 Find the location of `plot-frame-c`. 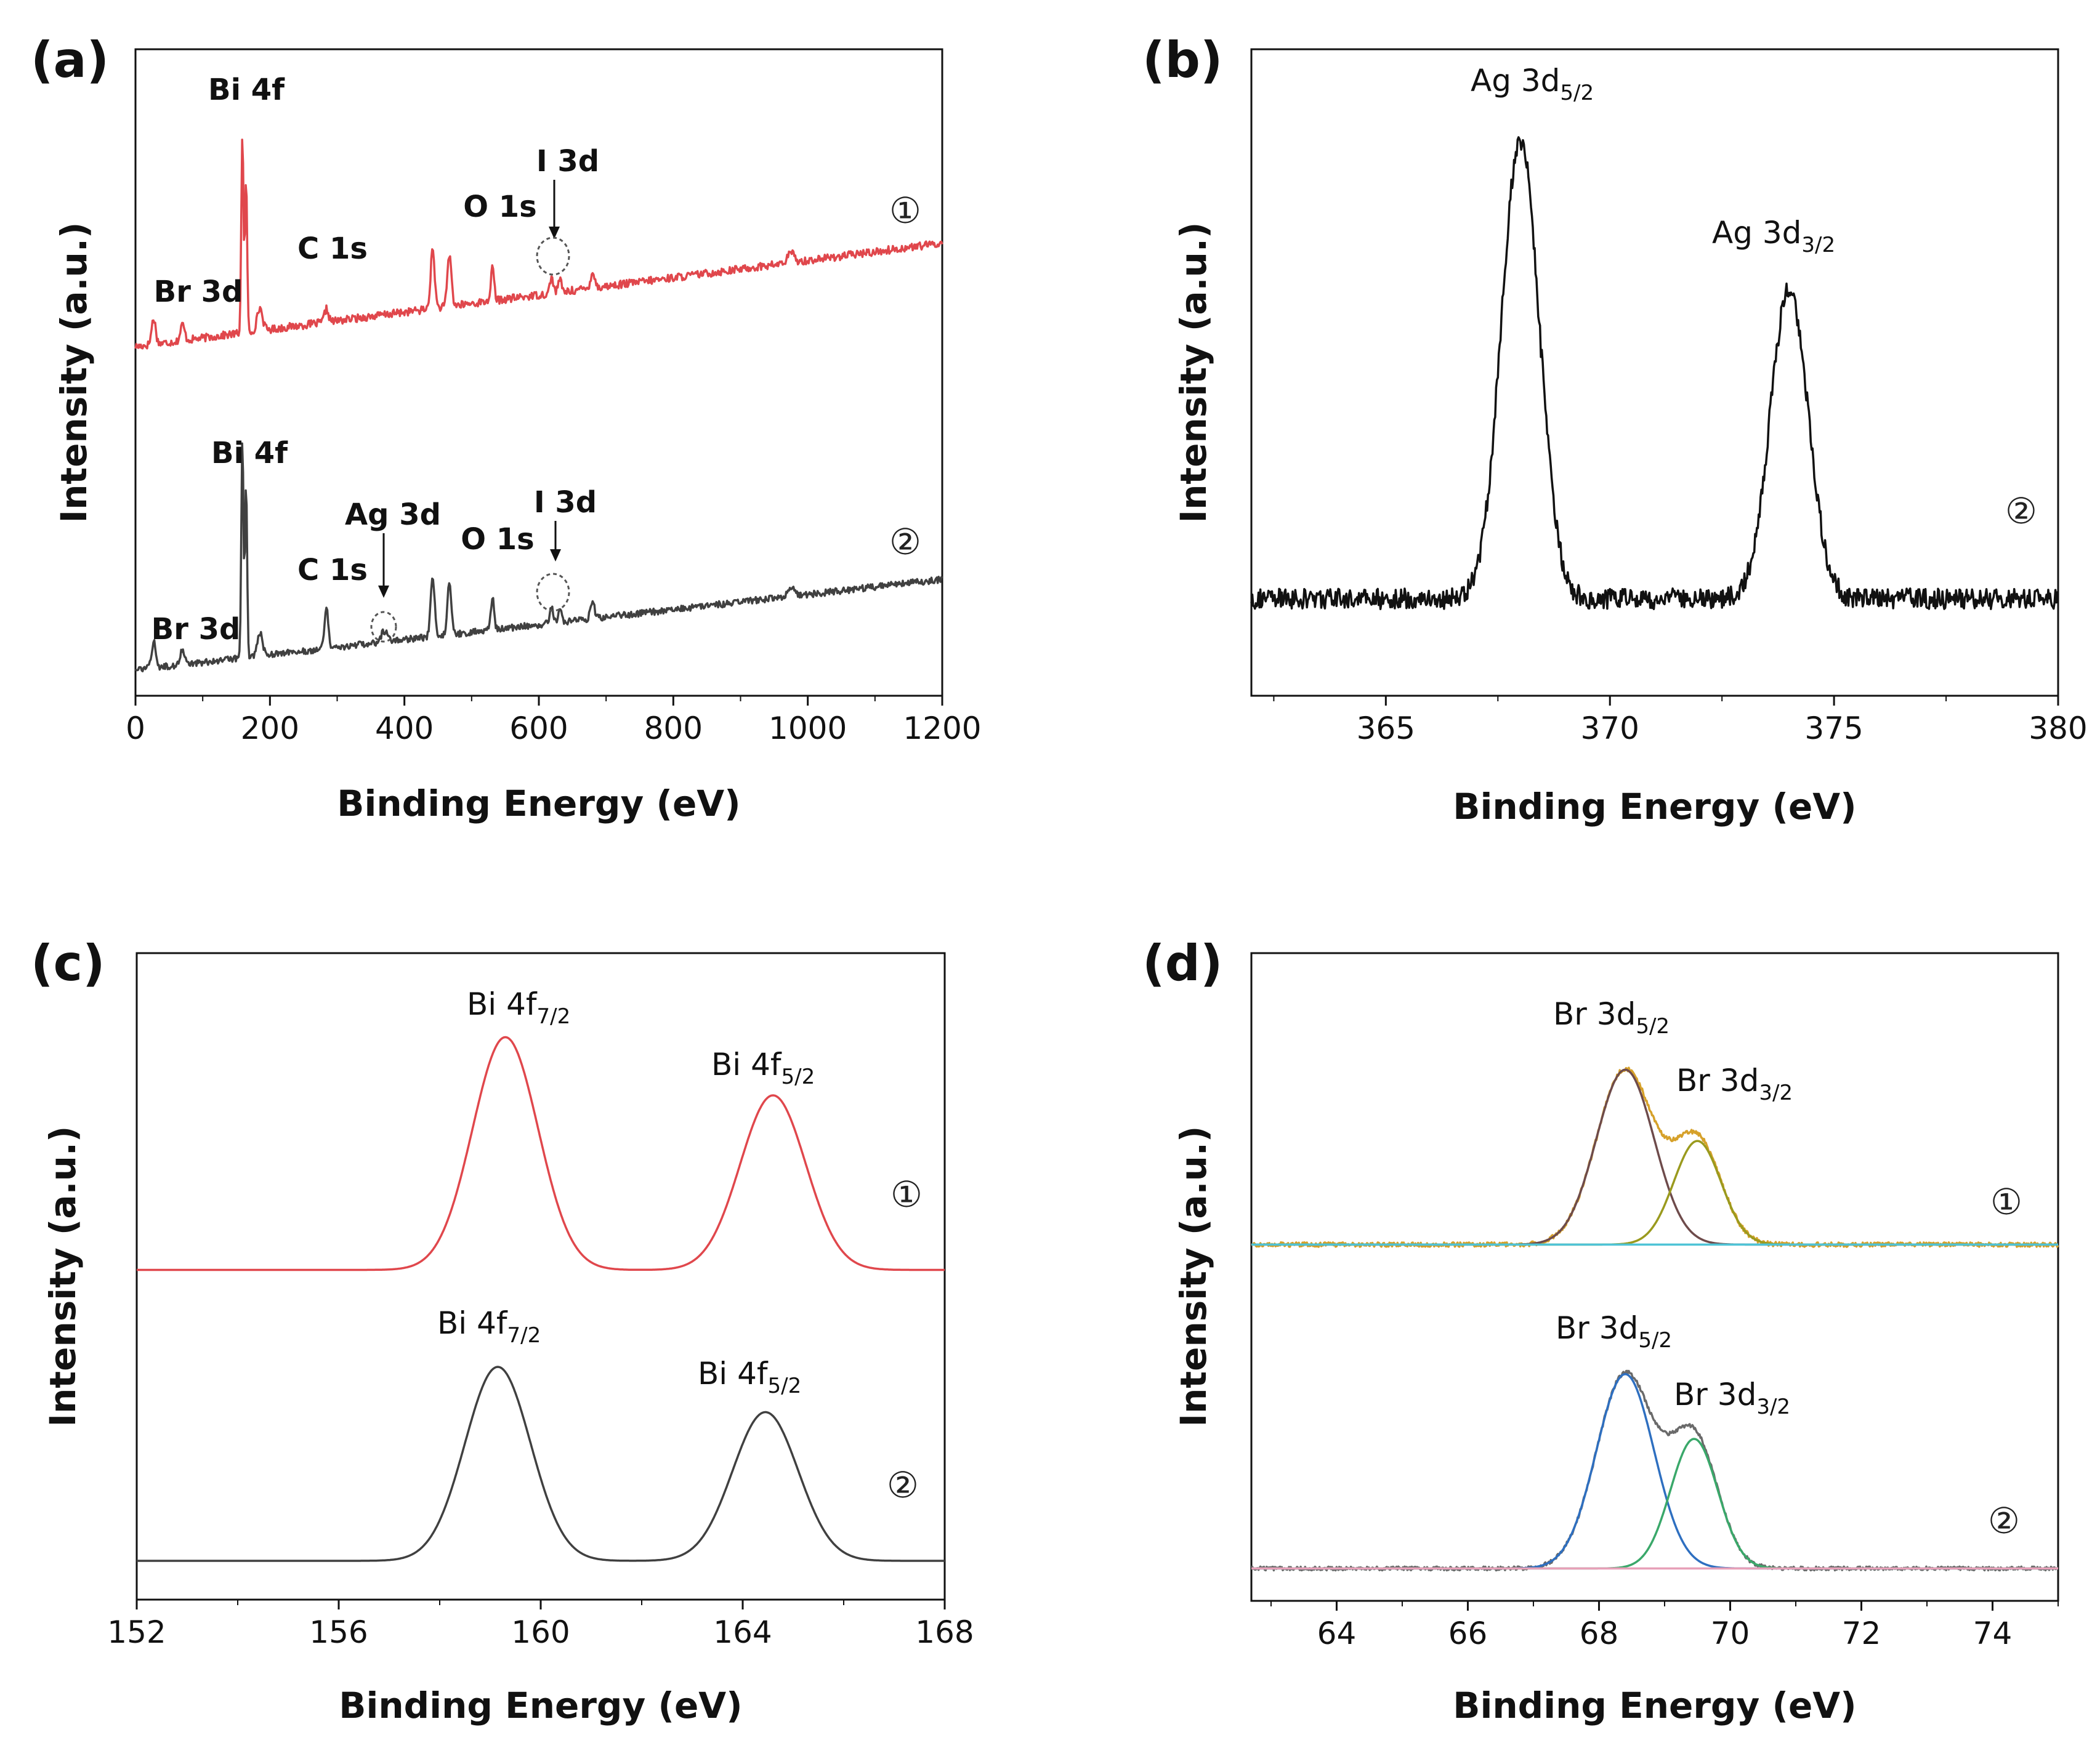

plot-frame-c is located at coordinates (540, 1276).